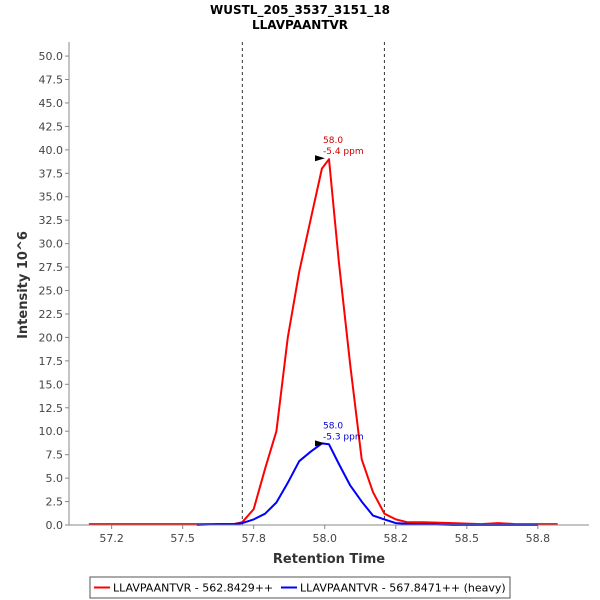 This screenshot has width=600, height=600. What do you see at coordinates (51, 56) in the screenshot?
I see `y-tick-label: 50.0` at bounding box center [51, 56].